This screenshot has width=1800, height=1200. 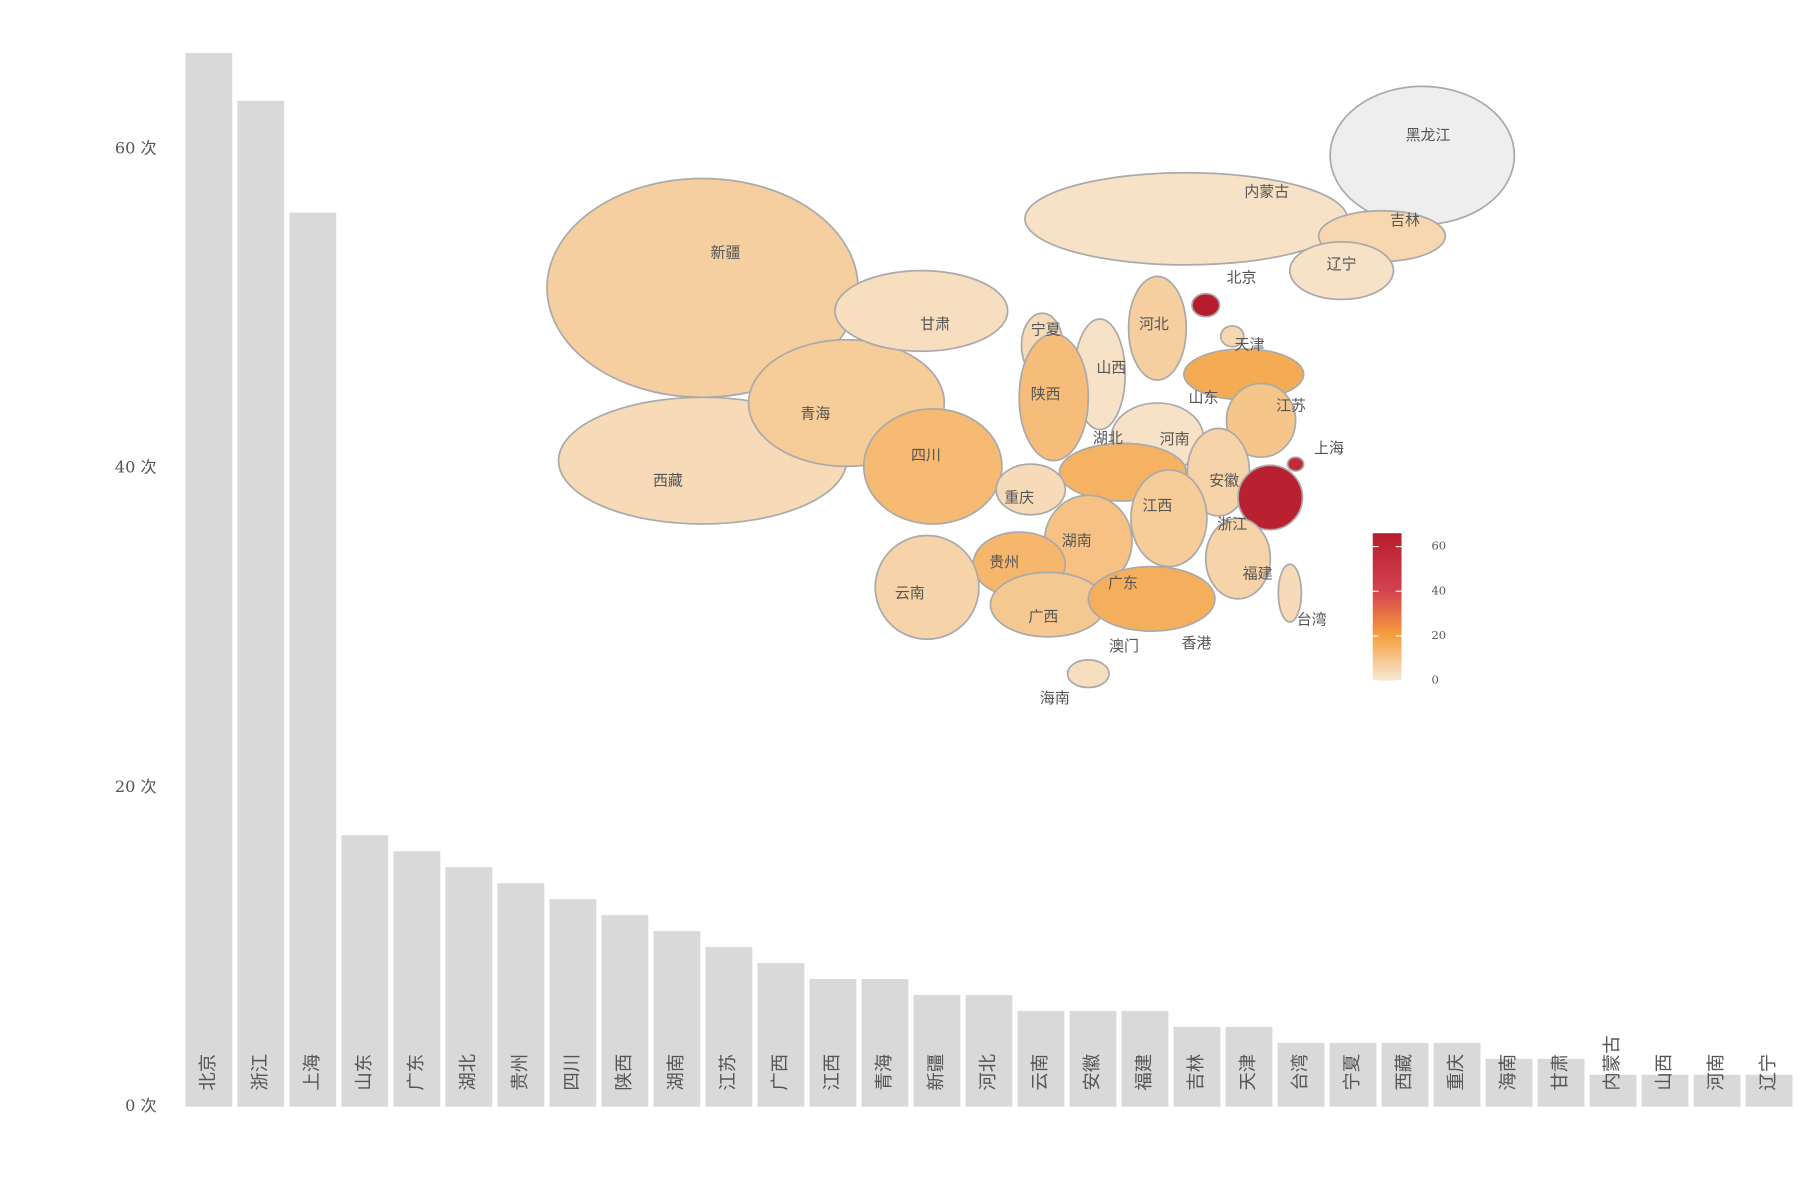 I want to click on province-label: 西藏, so click(x=668, y=480).